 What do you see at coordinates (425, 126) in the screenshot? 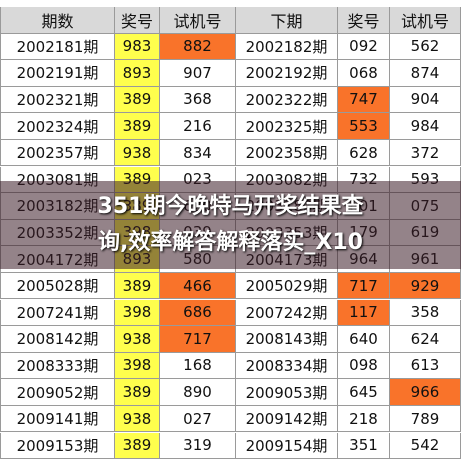
I see `table-cell: 984` at bounding box center [425, 126].